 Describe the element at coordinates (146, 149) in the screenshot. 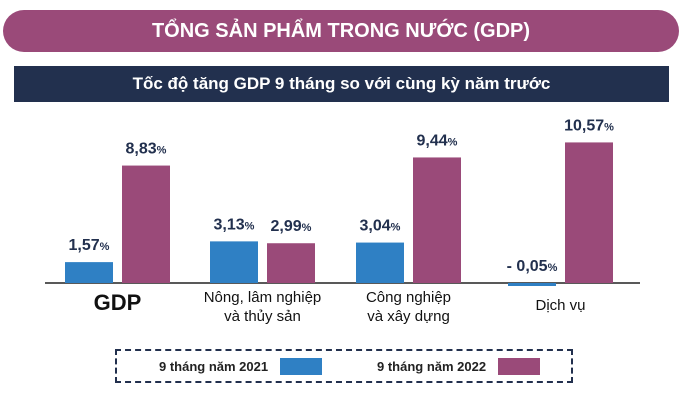

I see `data-label-1-0: 8,83%` at that location.